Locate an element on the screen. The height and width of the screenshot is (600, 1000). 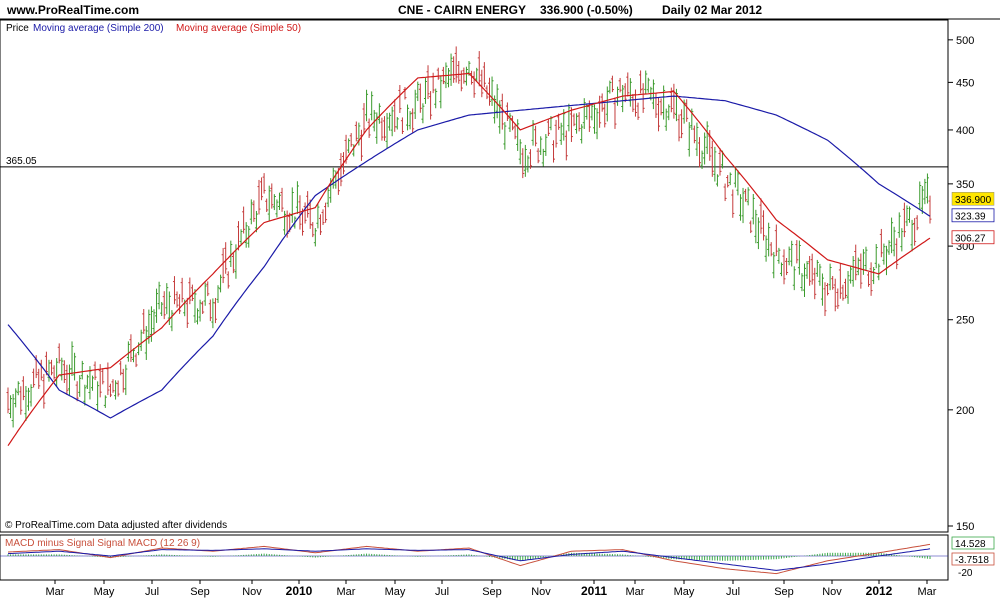
price-y-tick: 400 is located at coordinates (965, 131).